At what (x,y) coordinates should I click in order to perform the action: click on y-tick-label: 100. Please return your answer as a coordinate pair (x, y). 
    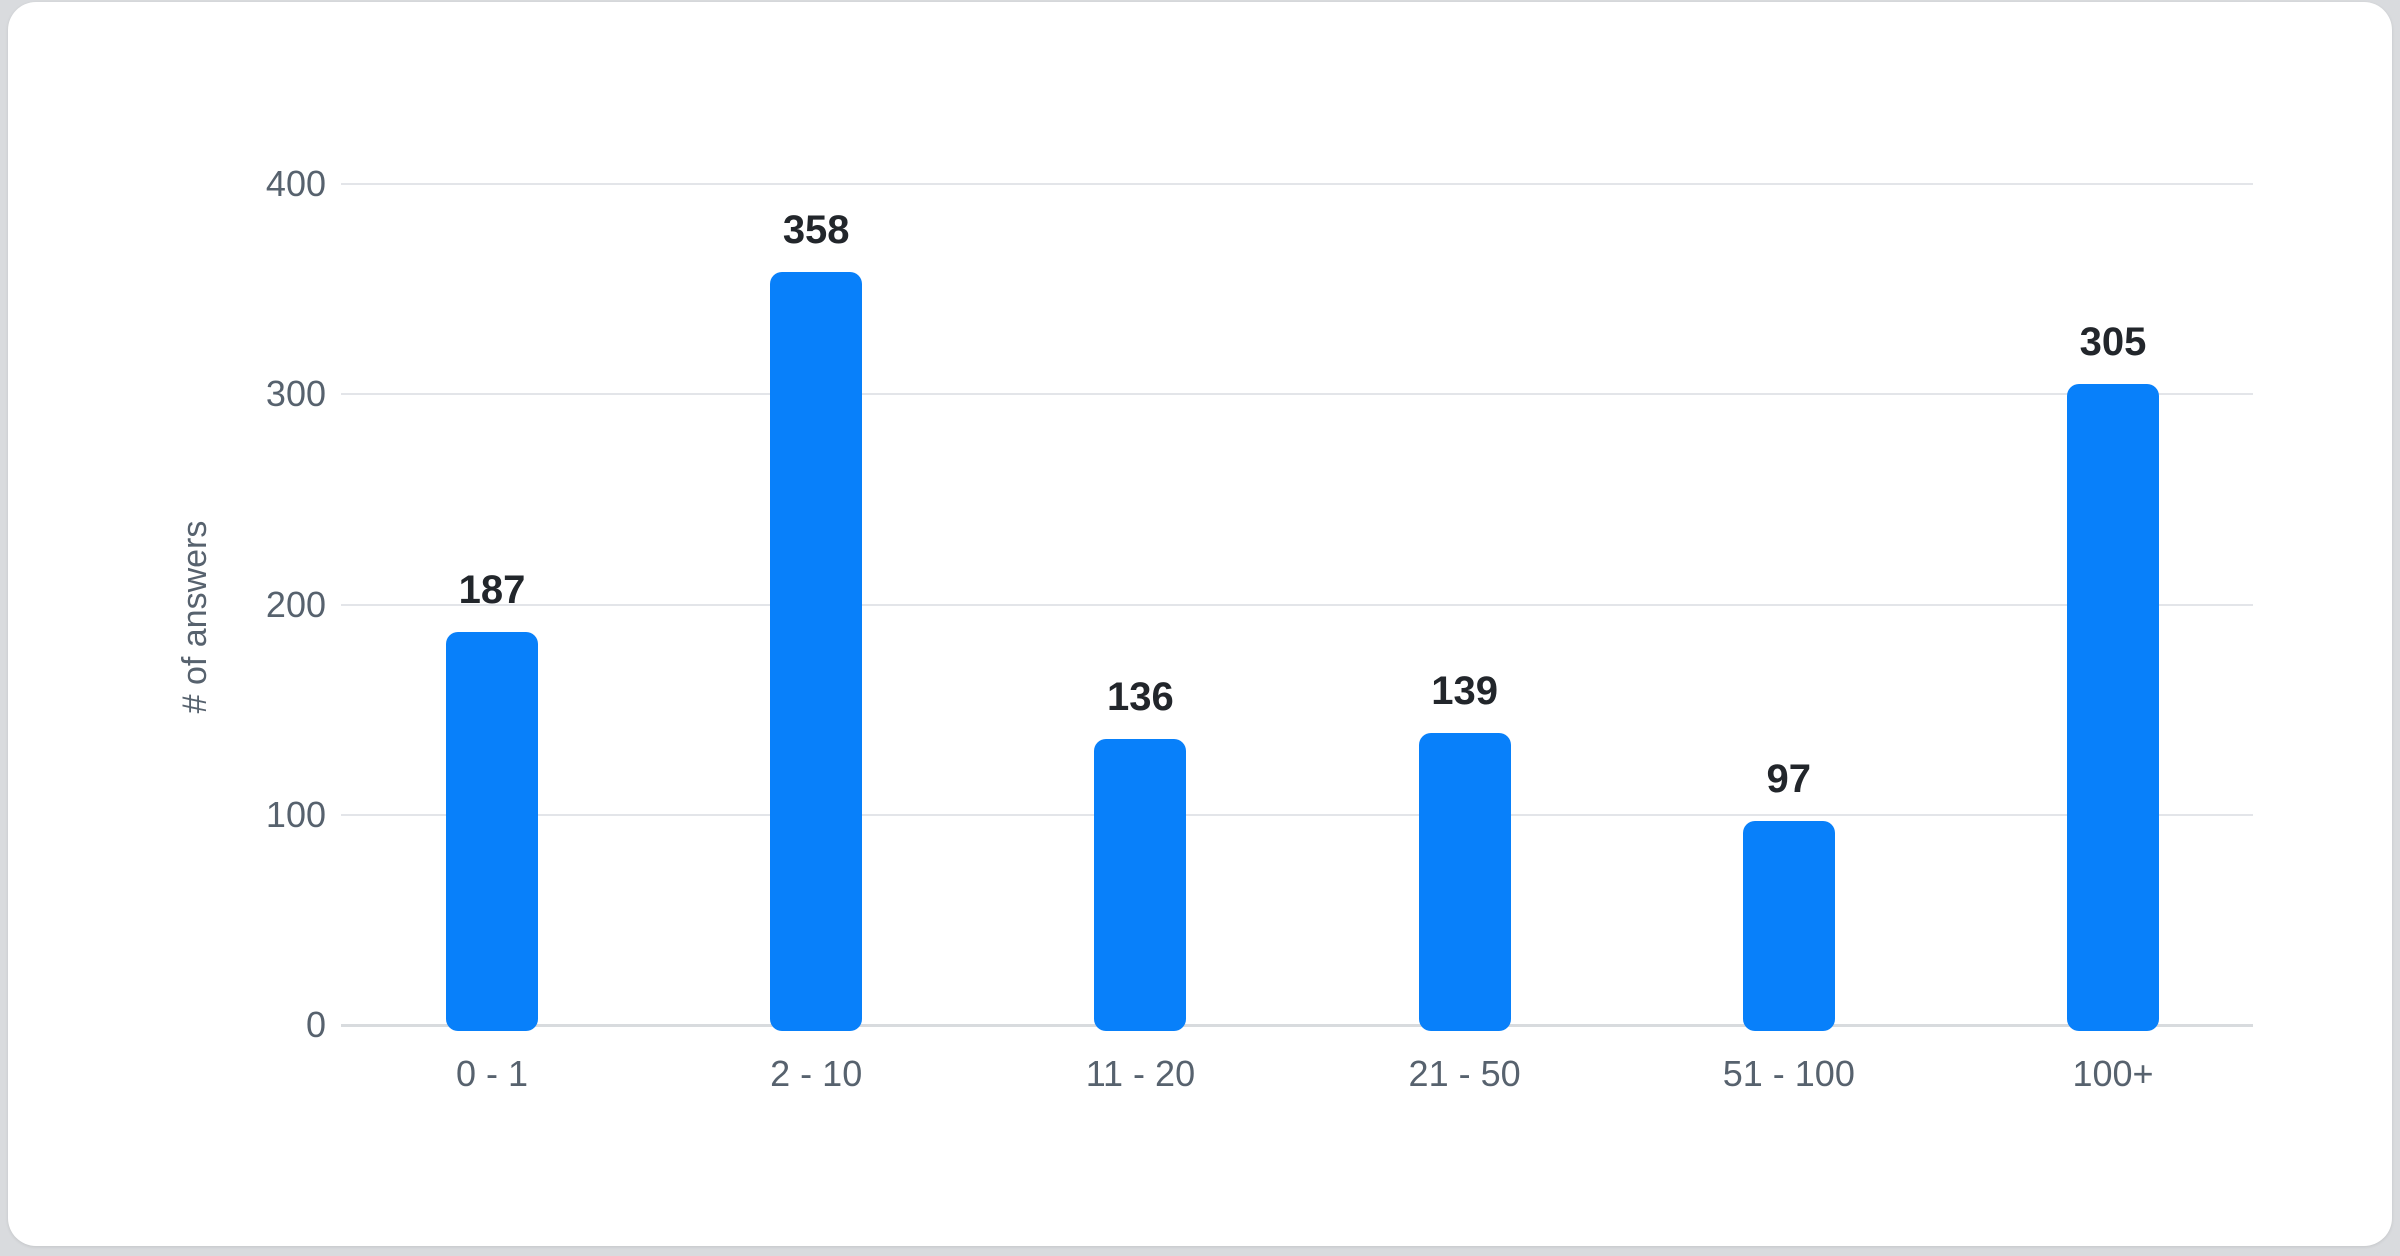
    Looking at the image, I should click on (295, 814).